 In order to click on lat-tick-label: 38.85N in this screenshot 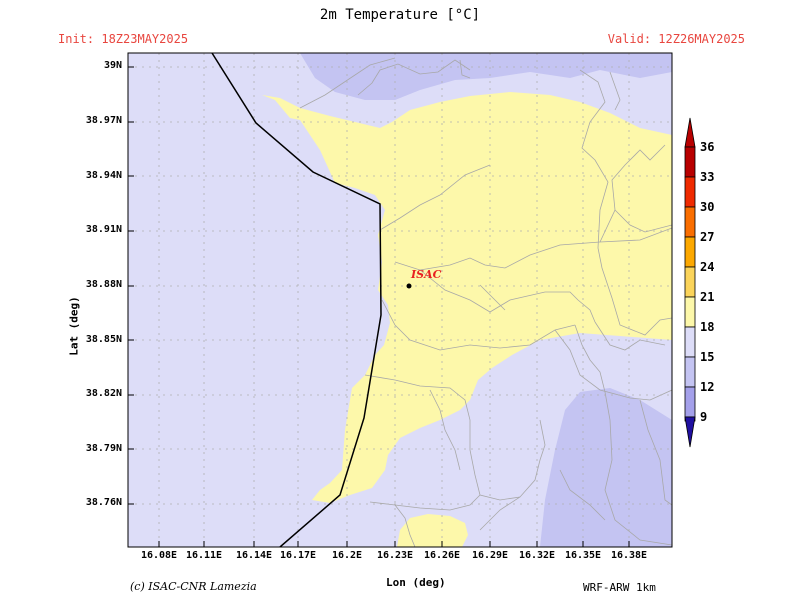, I will do `click(103, 339)`.